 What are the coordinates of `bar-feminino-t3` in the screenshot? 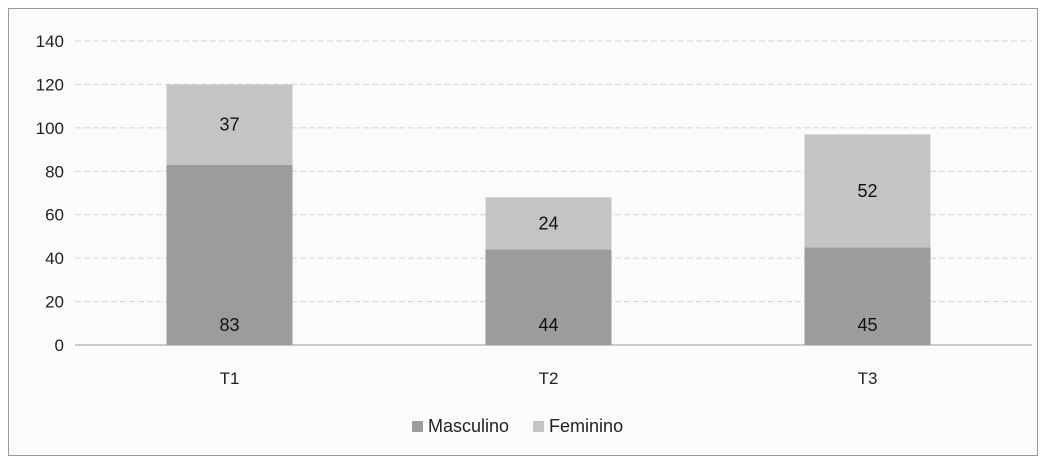 It's located at (867, 191).